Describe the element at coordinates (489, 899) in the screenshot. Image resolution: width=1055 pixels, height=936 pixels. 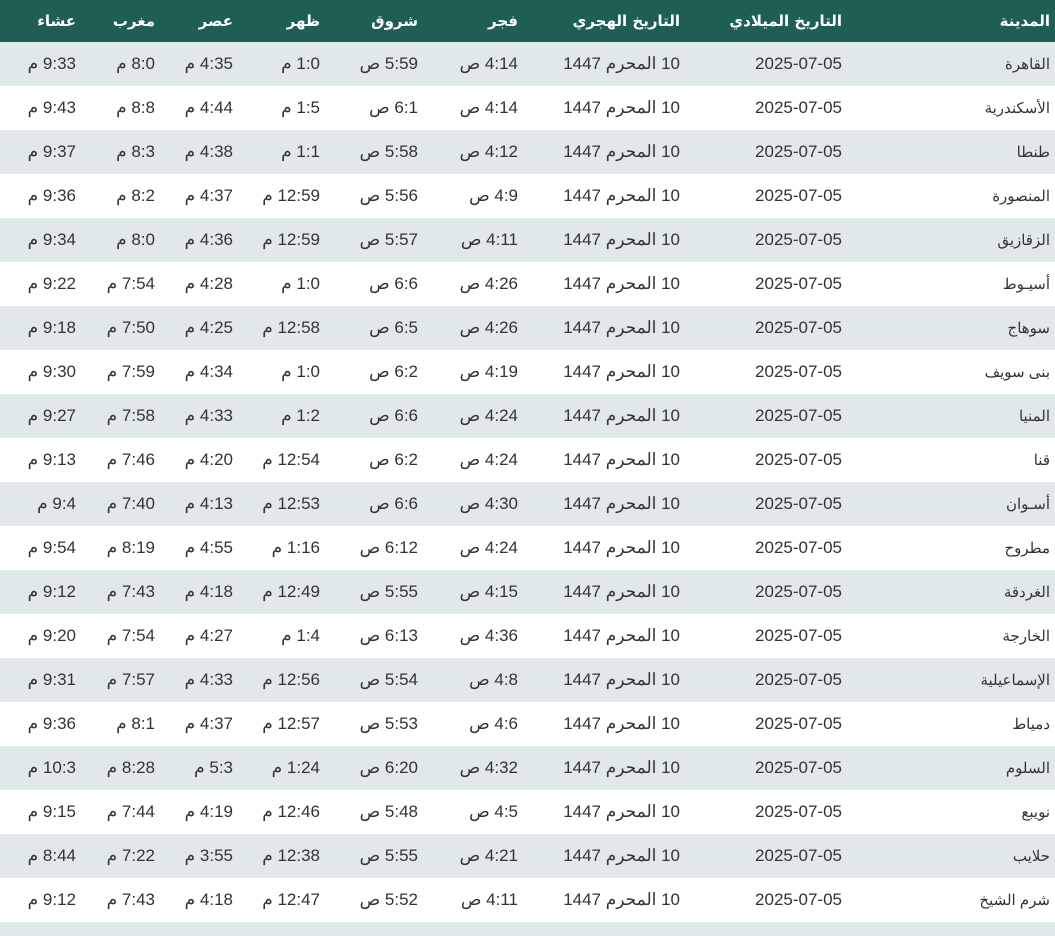
I see `cell-fajr: 4:11 ص` at that location.